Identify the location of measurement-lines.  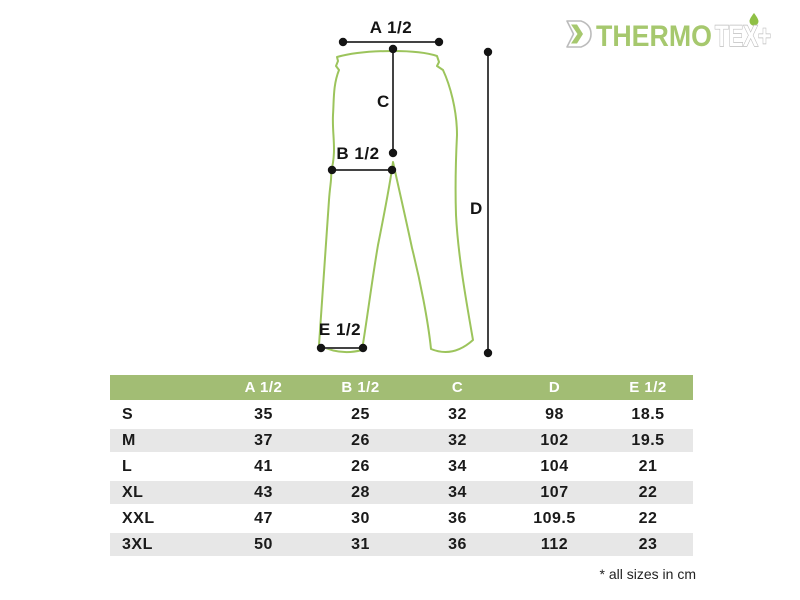
(405, 197).